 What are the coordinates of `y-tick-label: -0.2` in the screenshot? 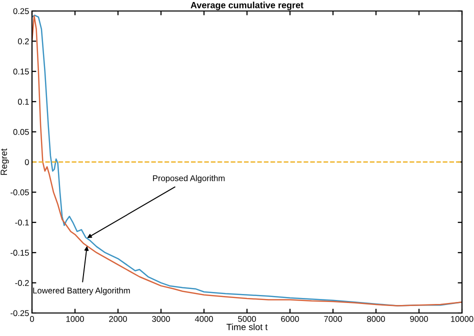 It's located at (22, 283).